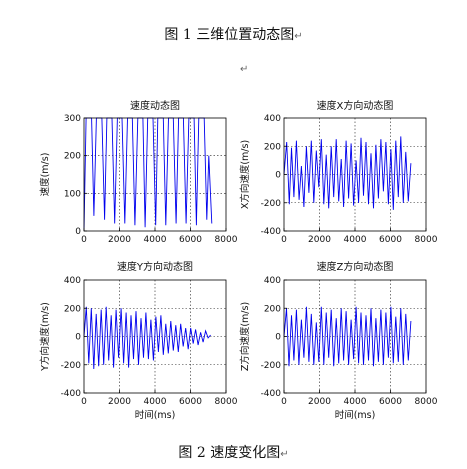  Describe the element at coordinates (155, 105) in the screenshot. I see `chart-title: 速度动态图` at that location.